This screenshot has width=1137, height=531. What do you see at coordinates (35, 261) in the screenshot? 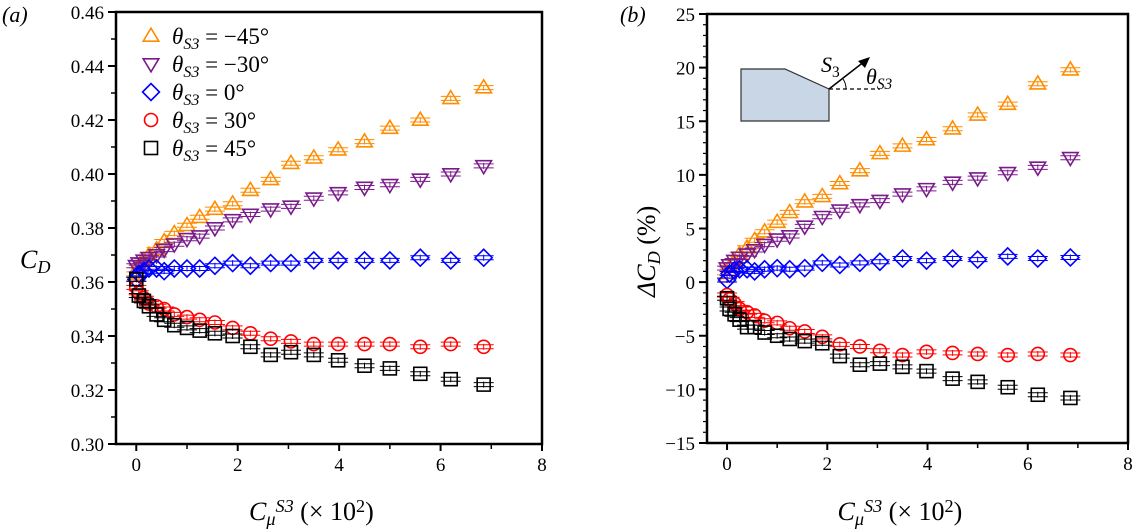
I see `y-axis-label: CD` at bounding box center [35, 261].